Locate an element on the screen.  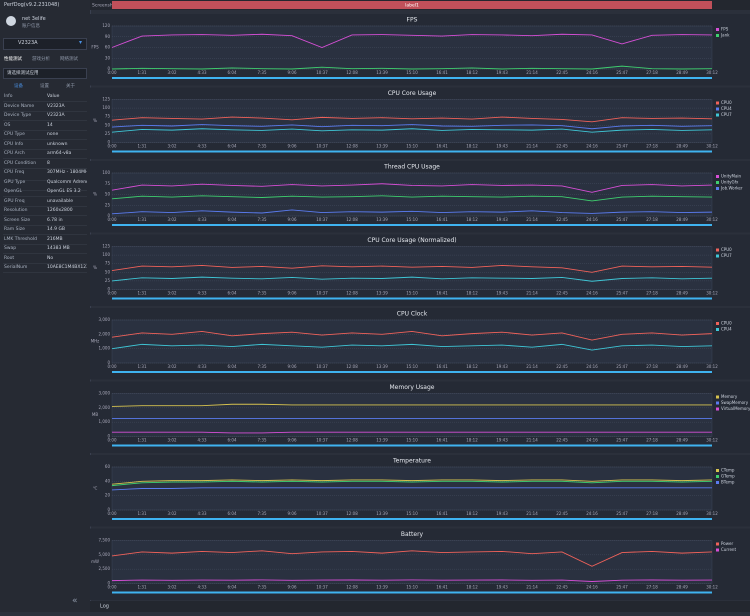
x-tick-label: 15:10 is located at coordinates (412, 513).